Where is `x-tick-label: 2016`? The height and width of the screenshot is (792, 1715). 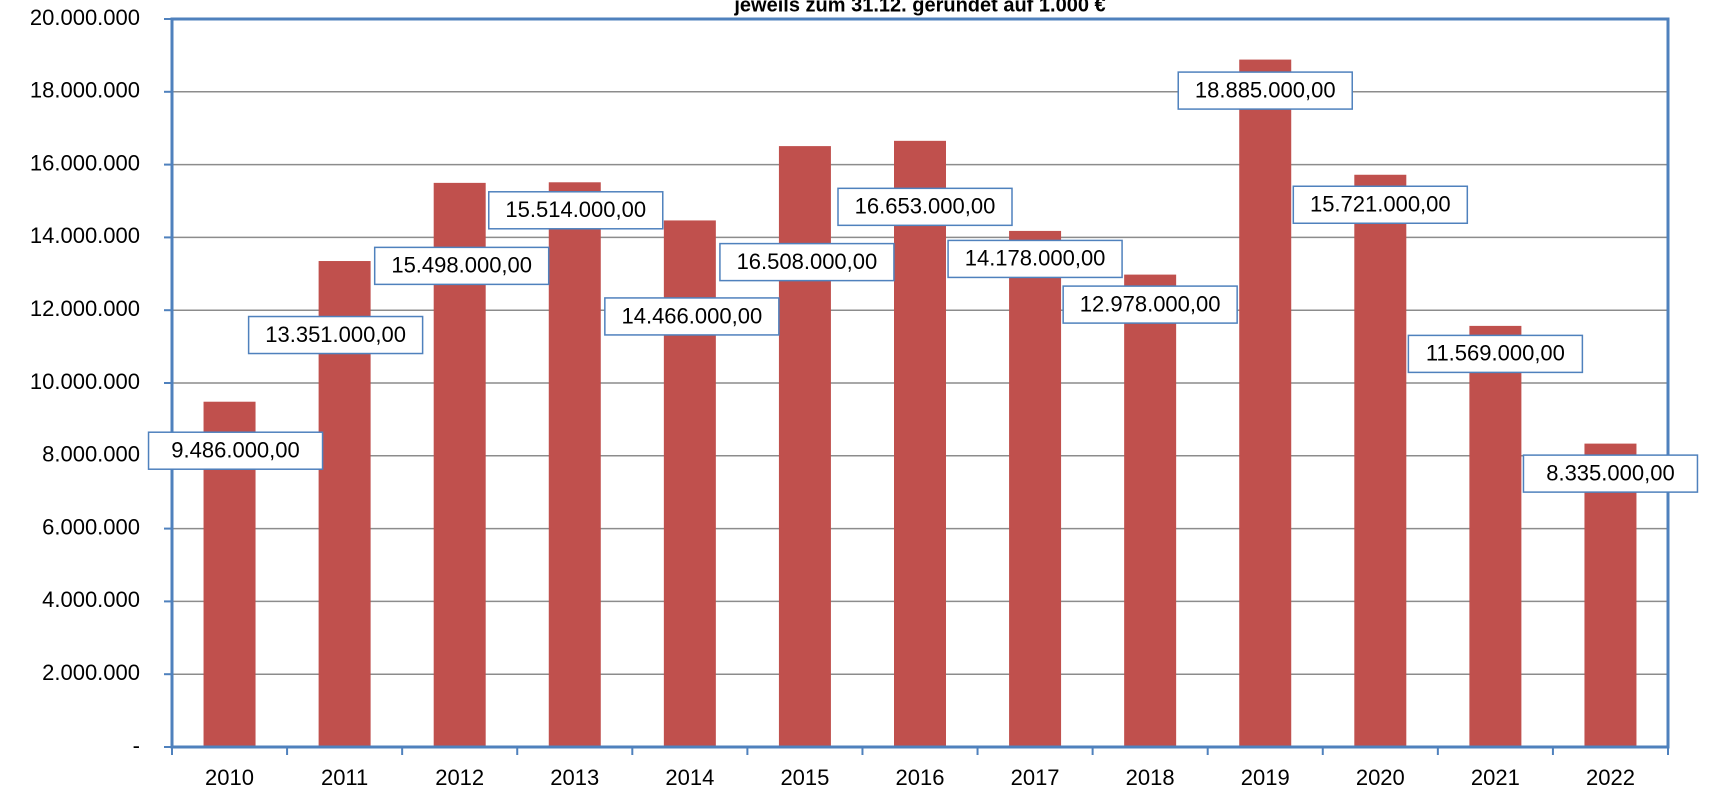
x-tick-label: 2016 is located at coordinates (920, 777).